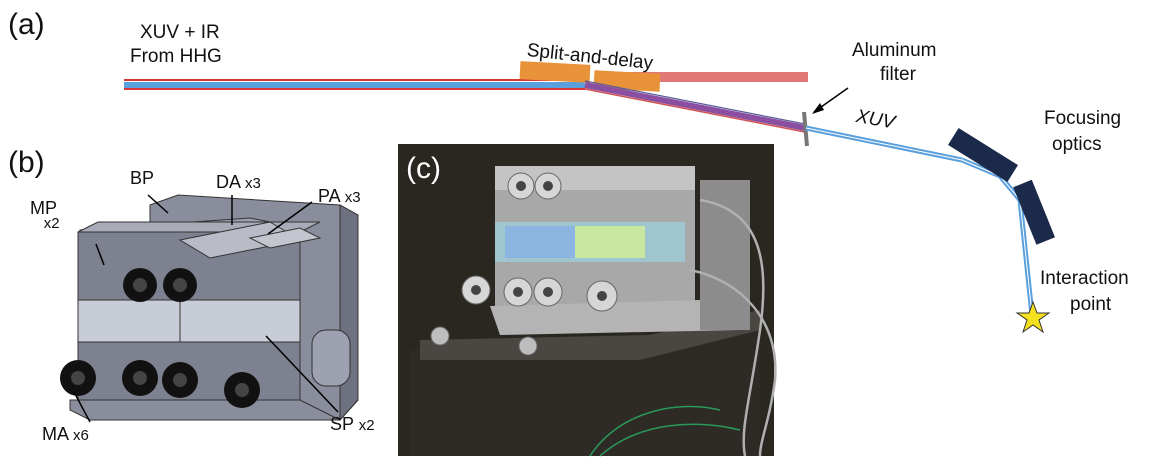  What do you see at coordinates (894, 50) in the screenshot?
I see `filter-label-line1: Aluminum` at bounding box center [894, 50].